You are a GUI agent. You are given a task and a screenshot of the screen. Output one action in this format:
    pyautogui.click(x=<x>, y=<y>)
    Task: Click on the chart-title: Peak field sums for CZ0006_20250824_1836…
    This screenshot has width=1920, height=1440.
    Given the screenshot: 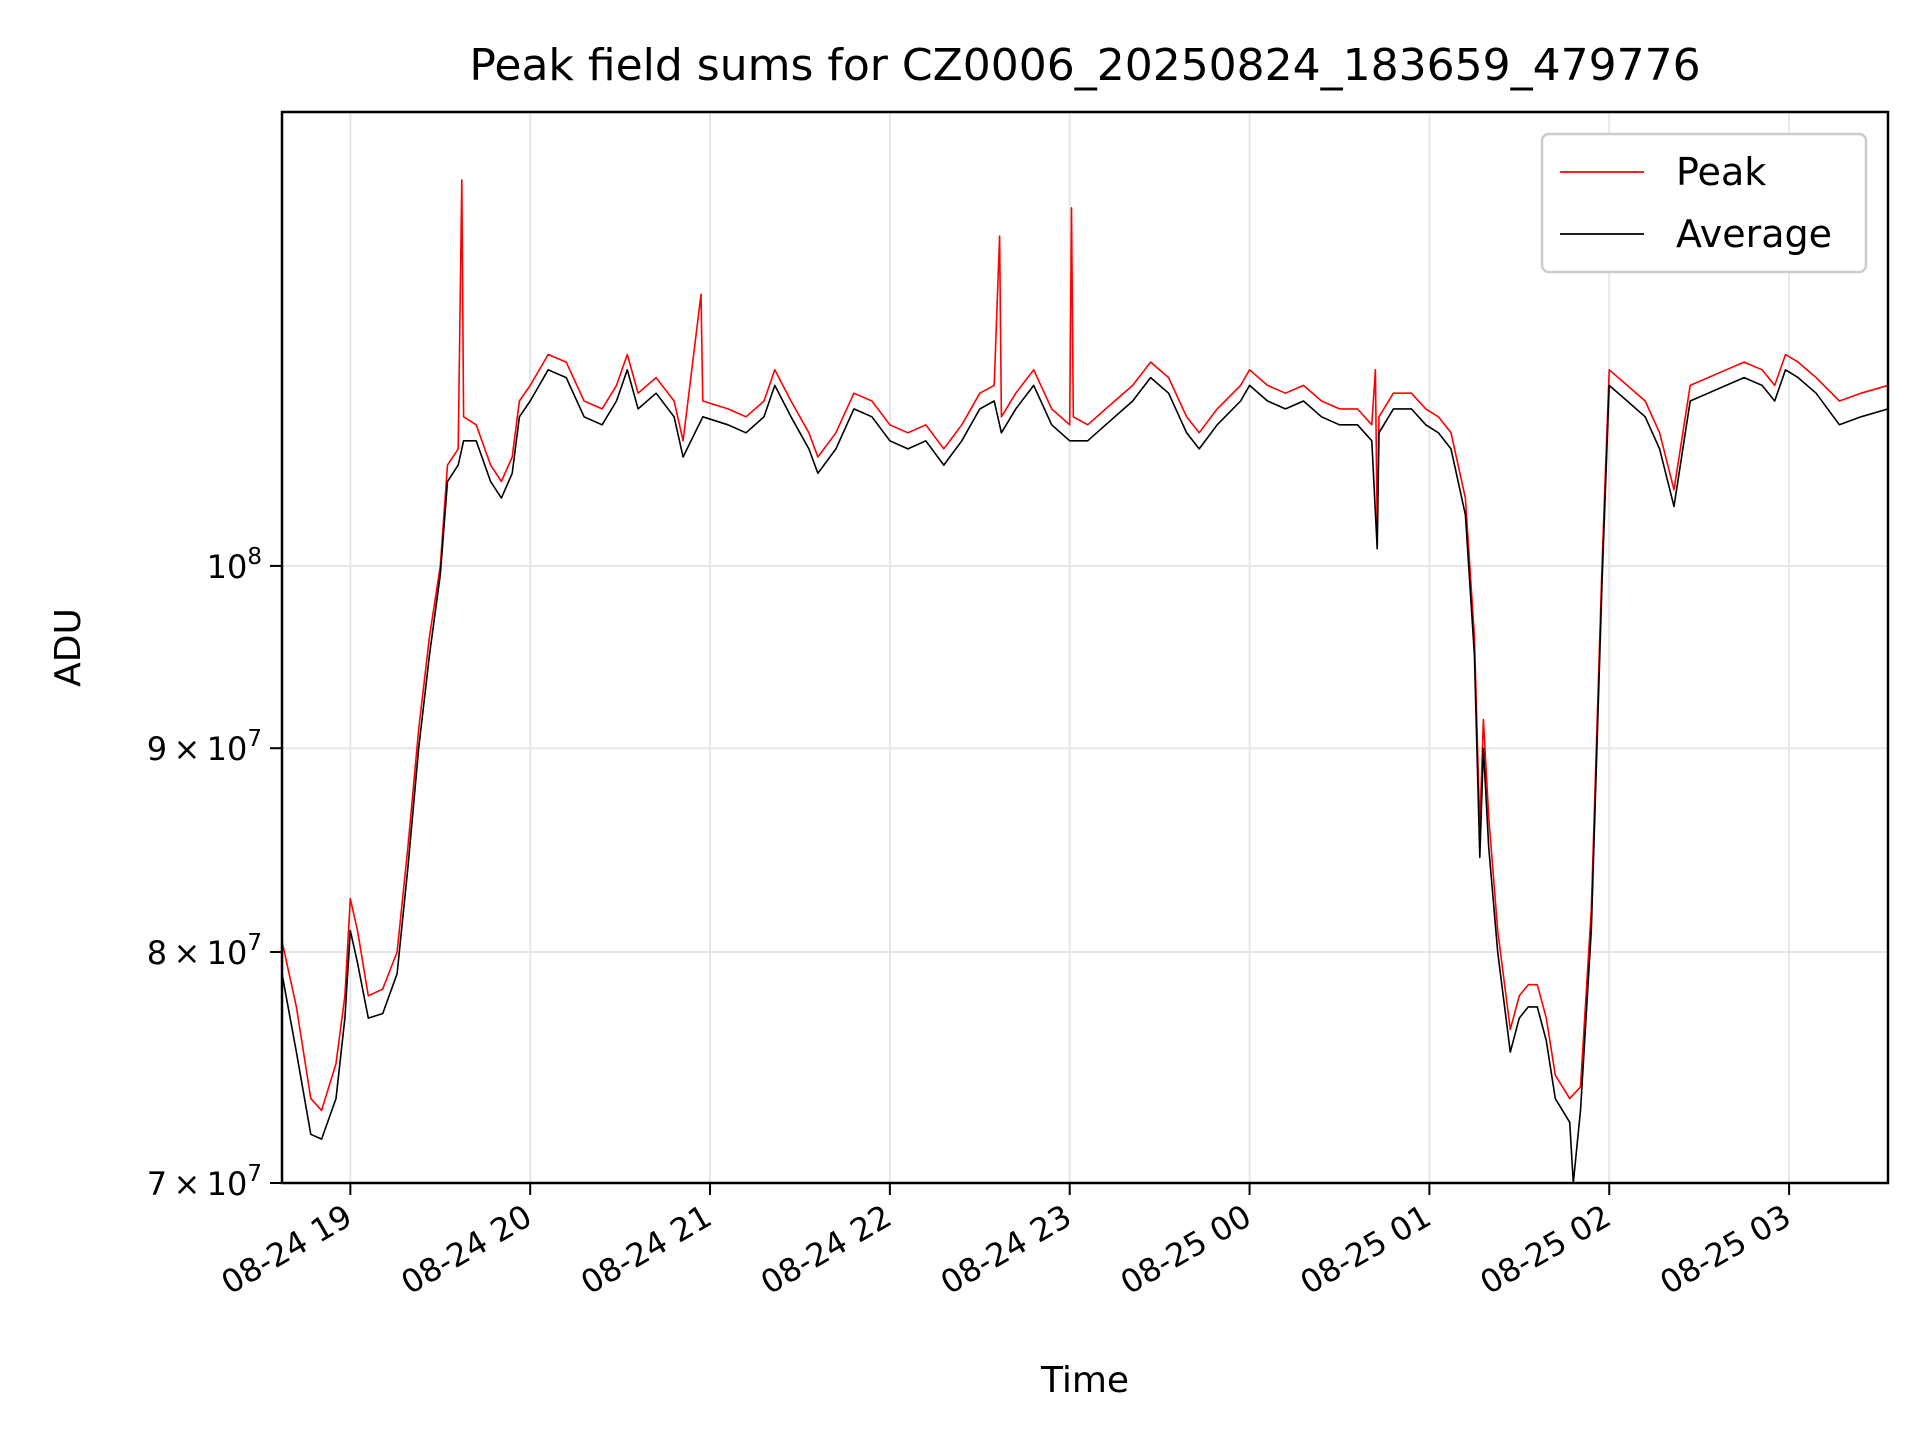 What is the action you would take?
    pyautogui.click(x=1084, y=65)
    